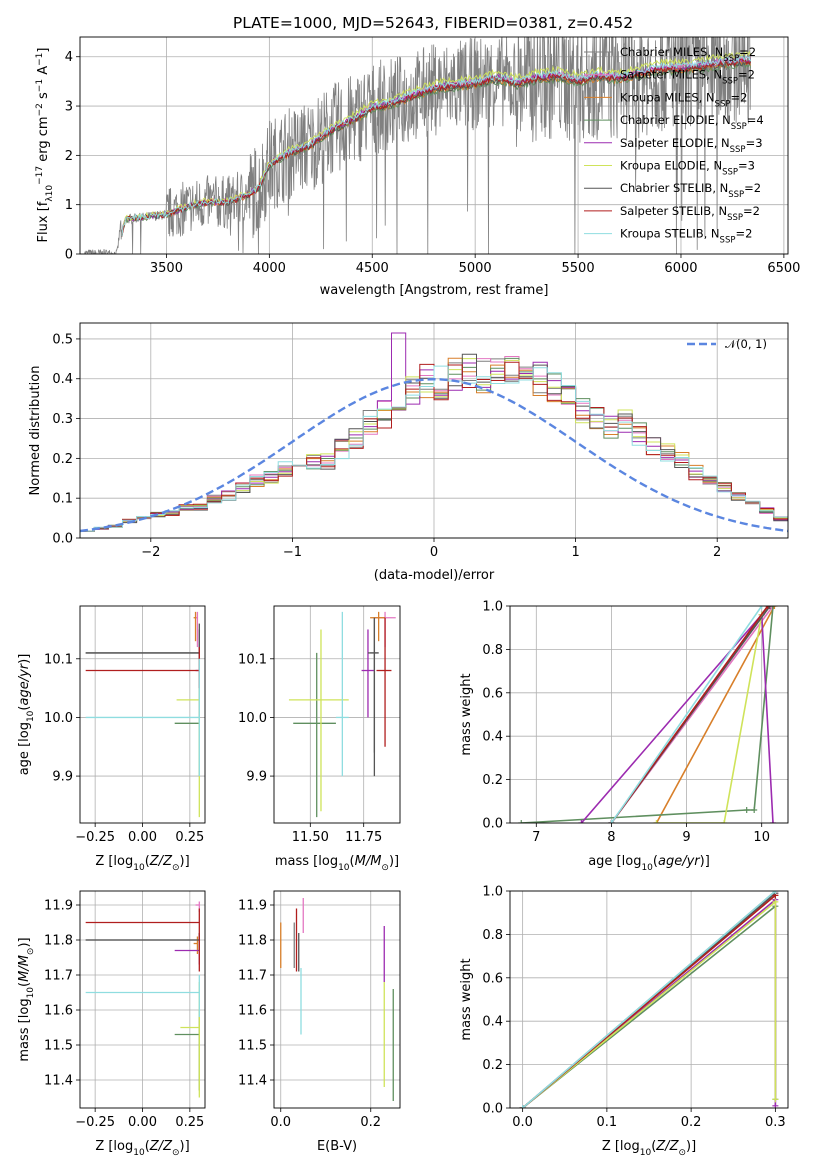  I want to click on age-vs-Z-x-axis-label: Z [log10(Z/Z⊙)], so click(142, 863).